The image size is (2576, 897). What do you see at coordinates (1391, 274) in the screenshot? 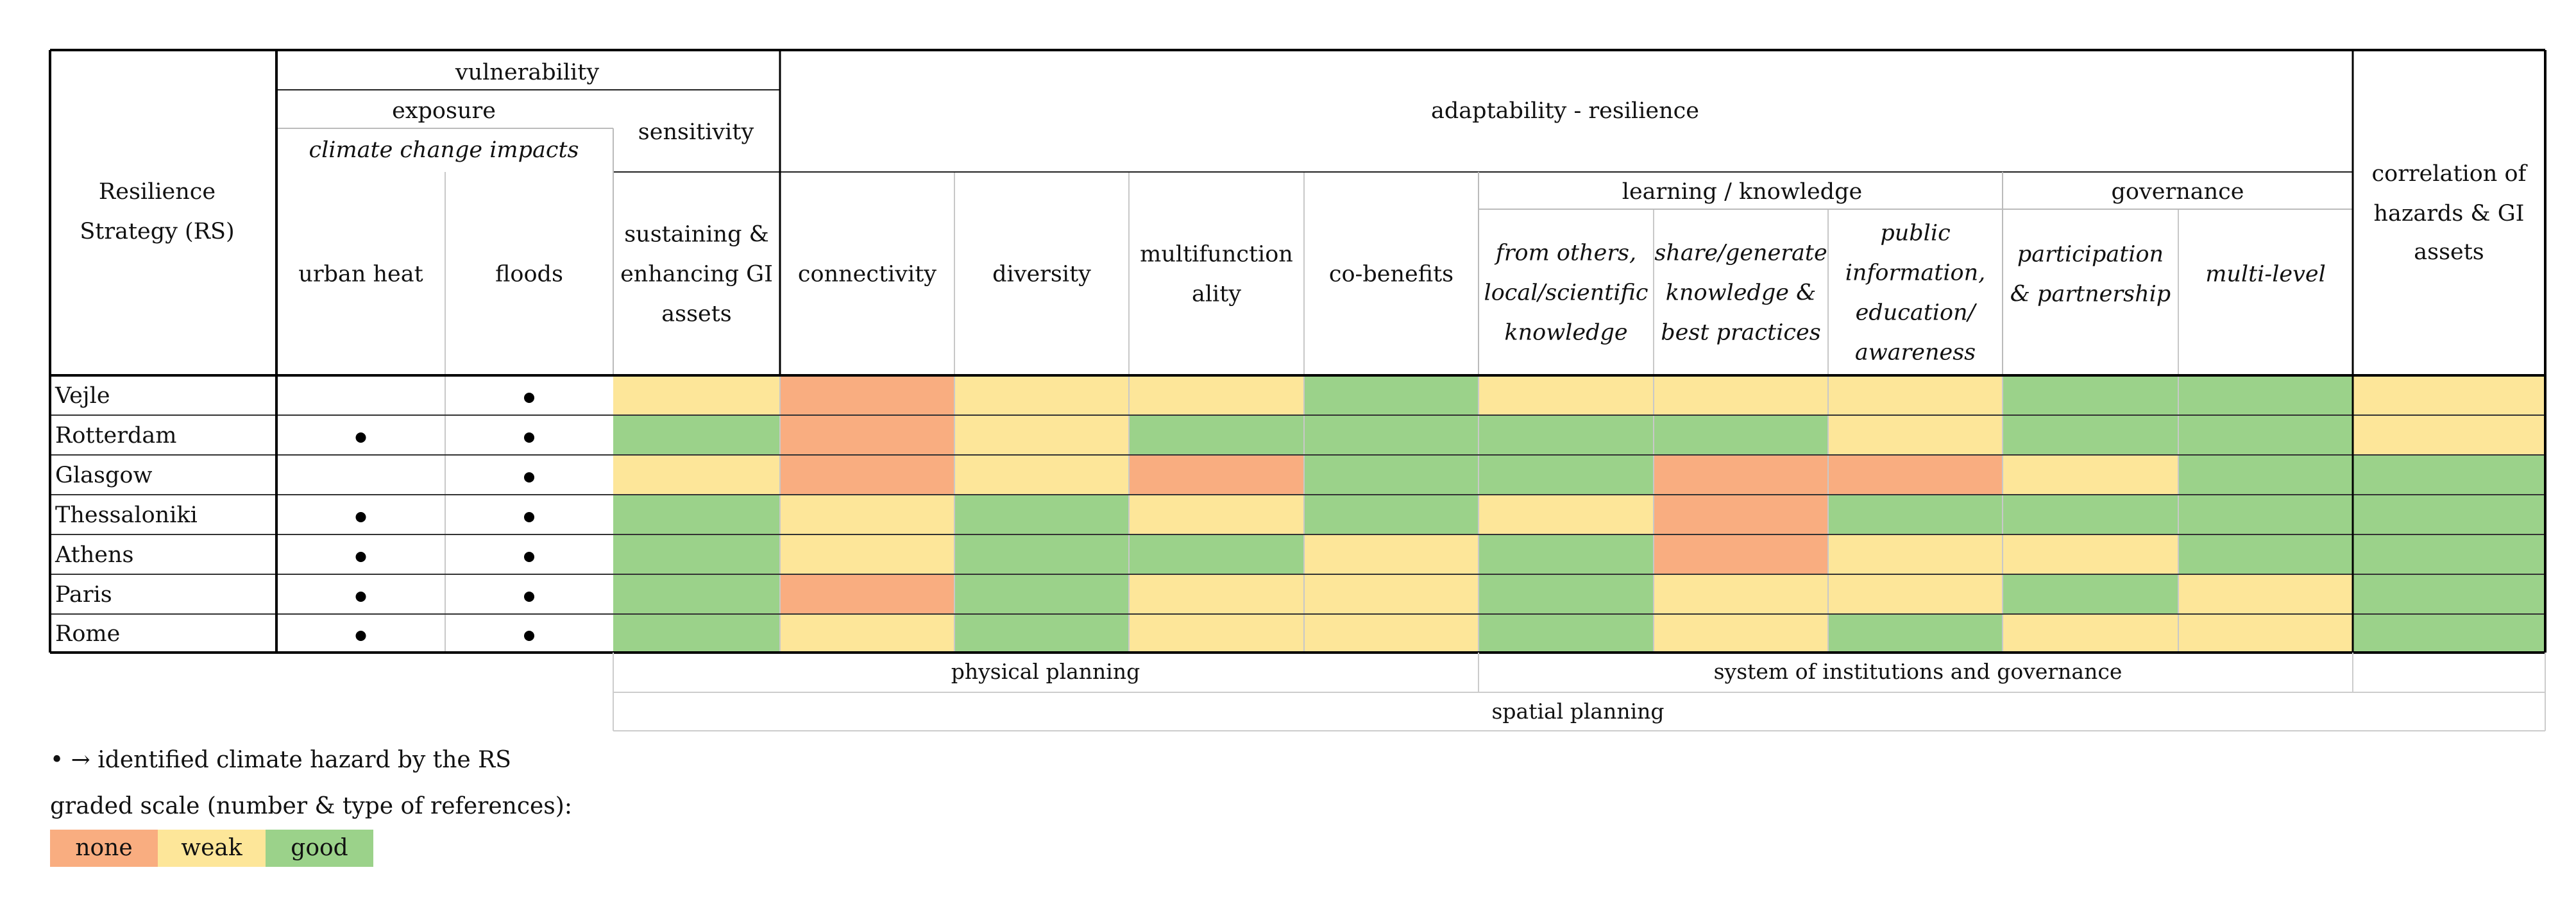
I see `col-header-co_benefits-line-0: co-benefits` at bounding box center [1391, 274].